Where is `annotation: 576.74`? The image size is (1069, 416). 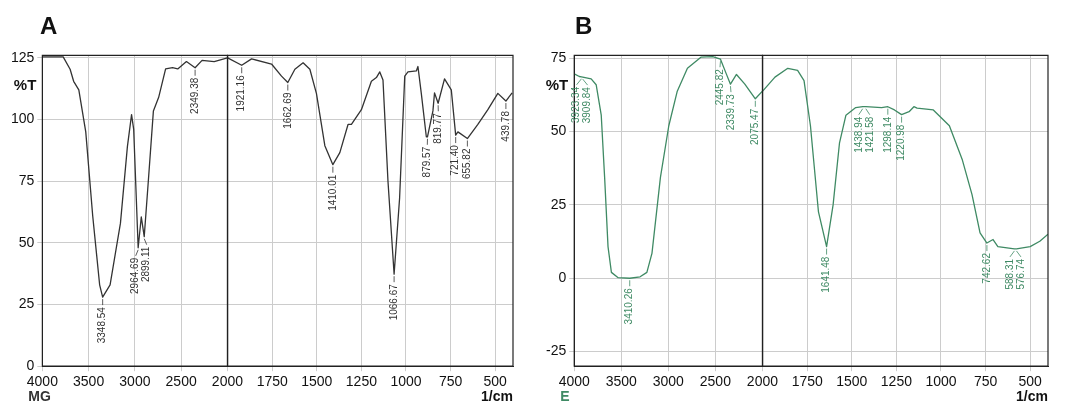 annotation: 576.74 is located at coordinates (1020, 274).